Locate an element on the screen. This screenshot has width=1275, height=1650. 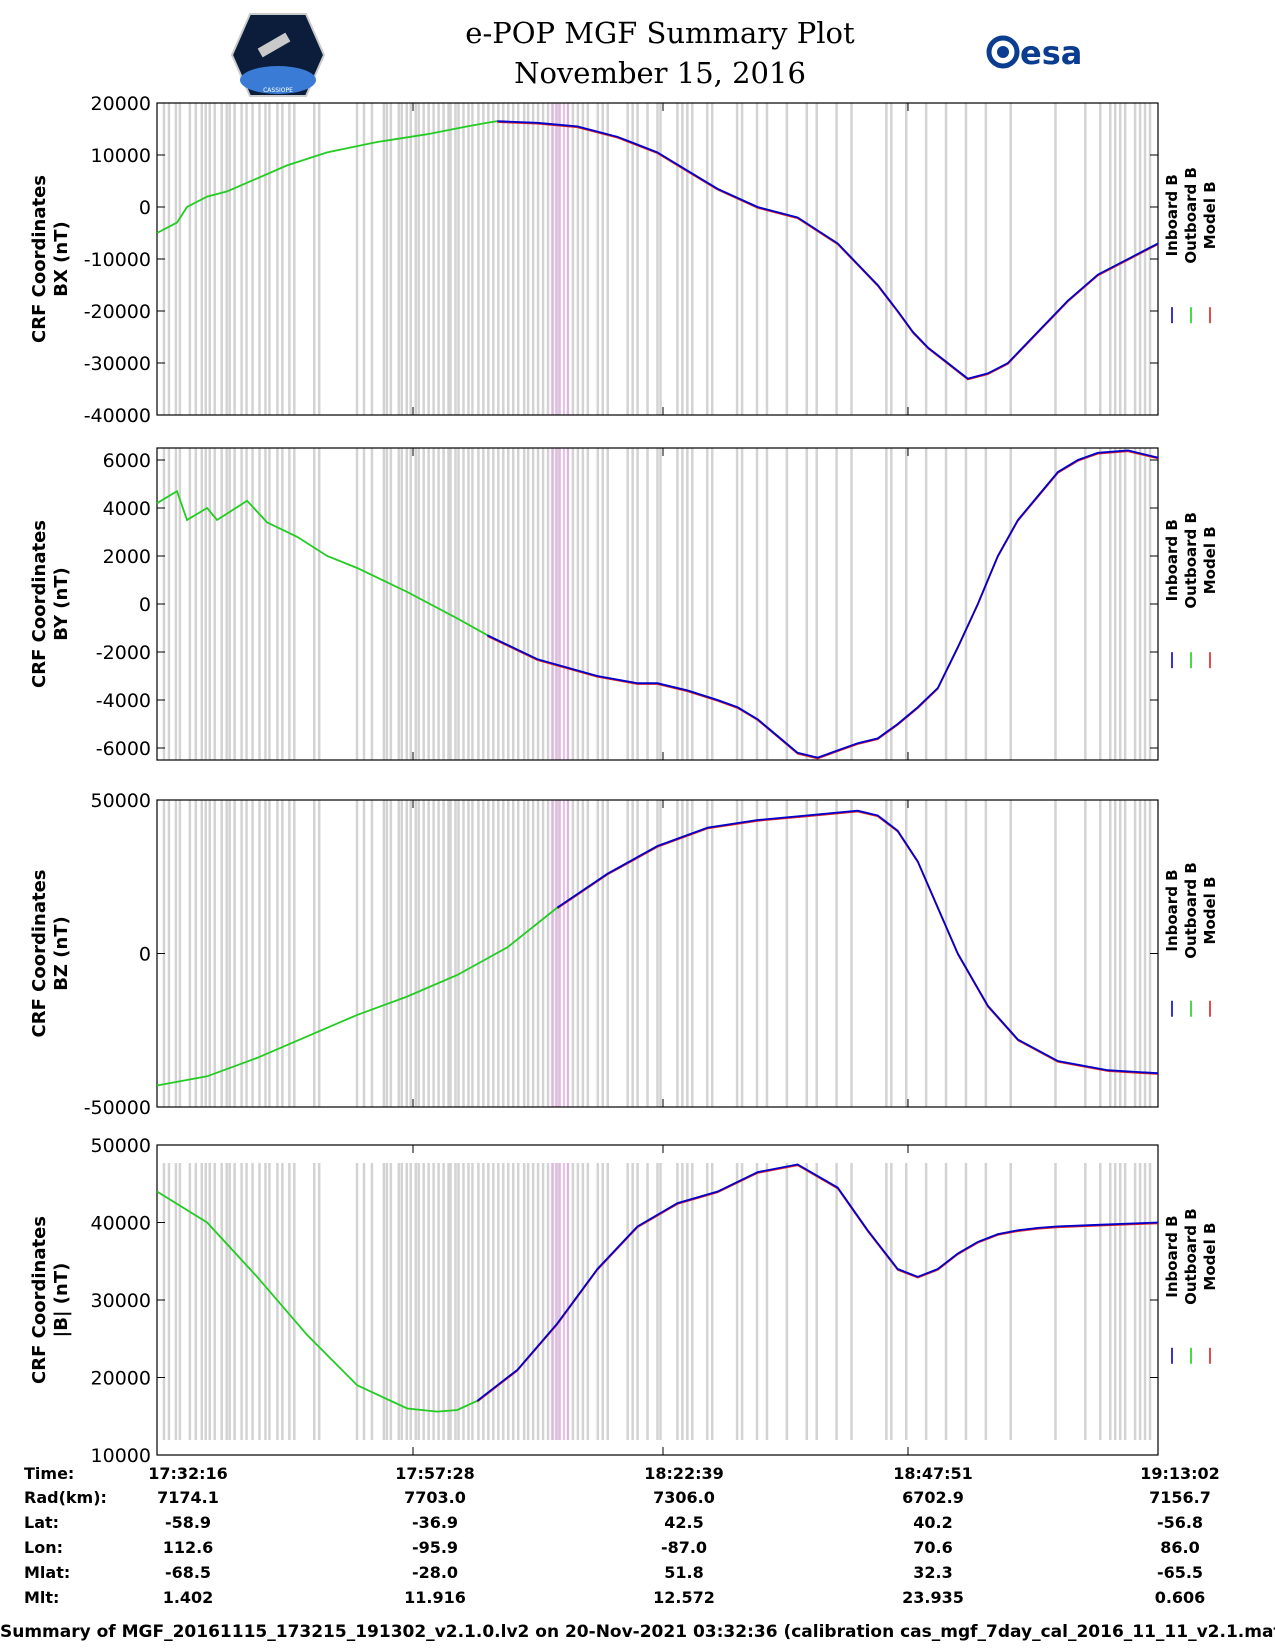
y-axis-label: BX (nT) is located at coordinates (61, 258).